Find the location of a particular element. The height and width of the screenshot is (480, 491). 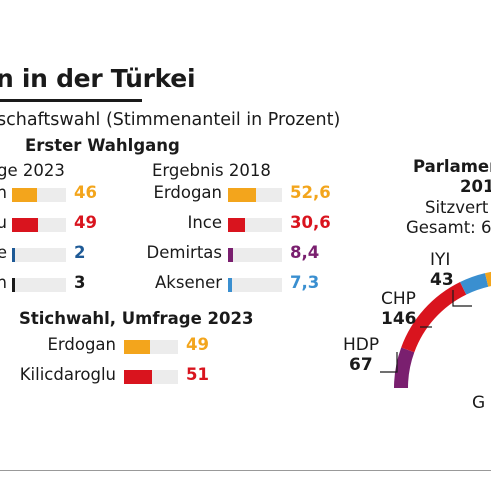

bar-value-label: 3 is located at coordinates (80, 282).